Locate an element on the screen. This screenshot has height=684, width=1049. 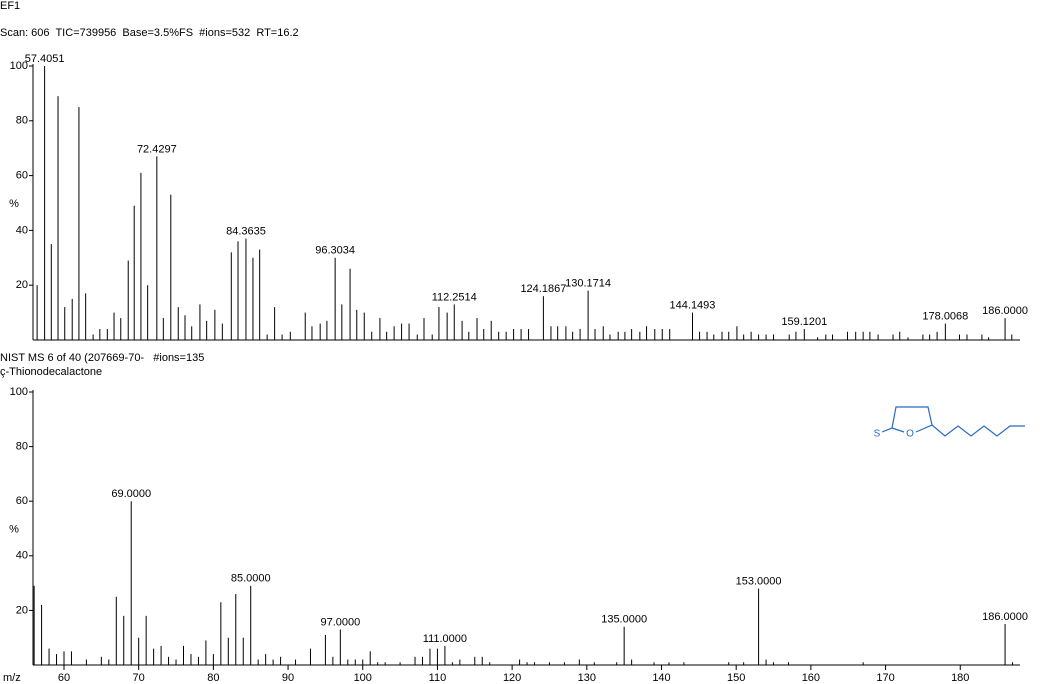
x-tick-label: 130 is located at coordinates (587, 678).